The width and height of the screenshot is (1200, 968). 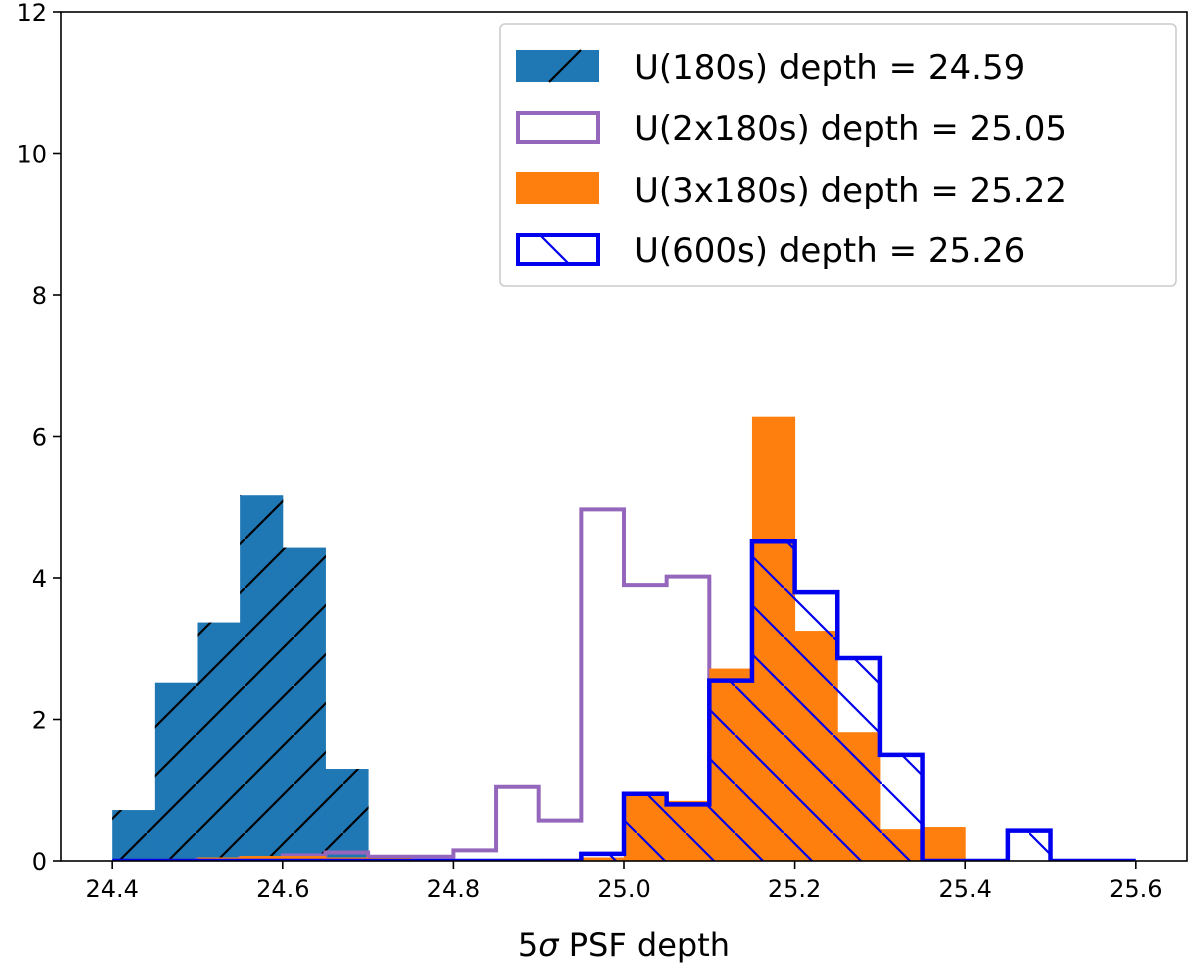 I want to click on series-3-hatch-bars, so click(x=816, y=701).